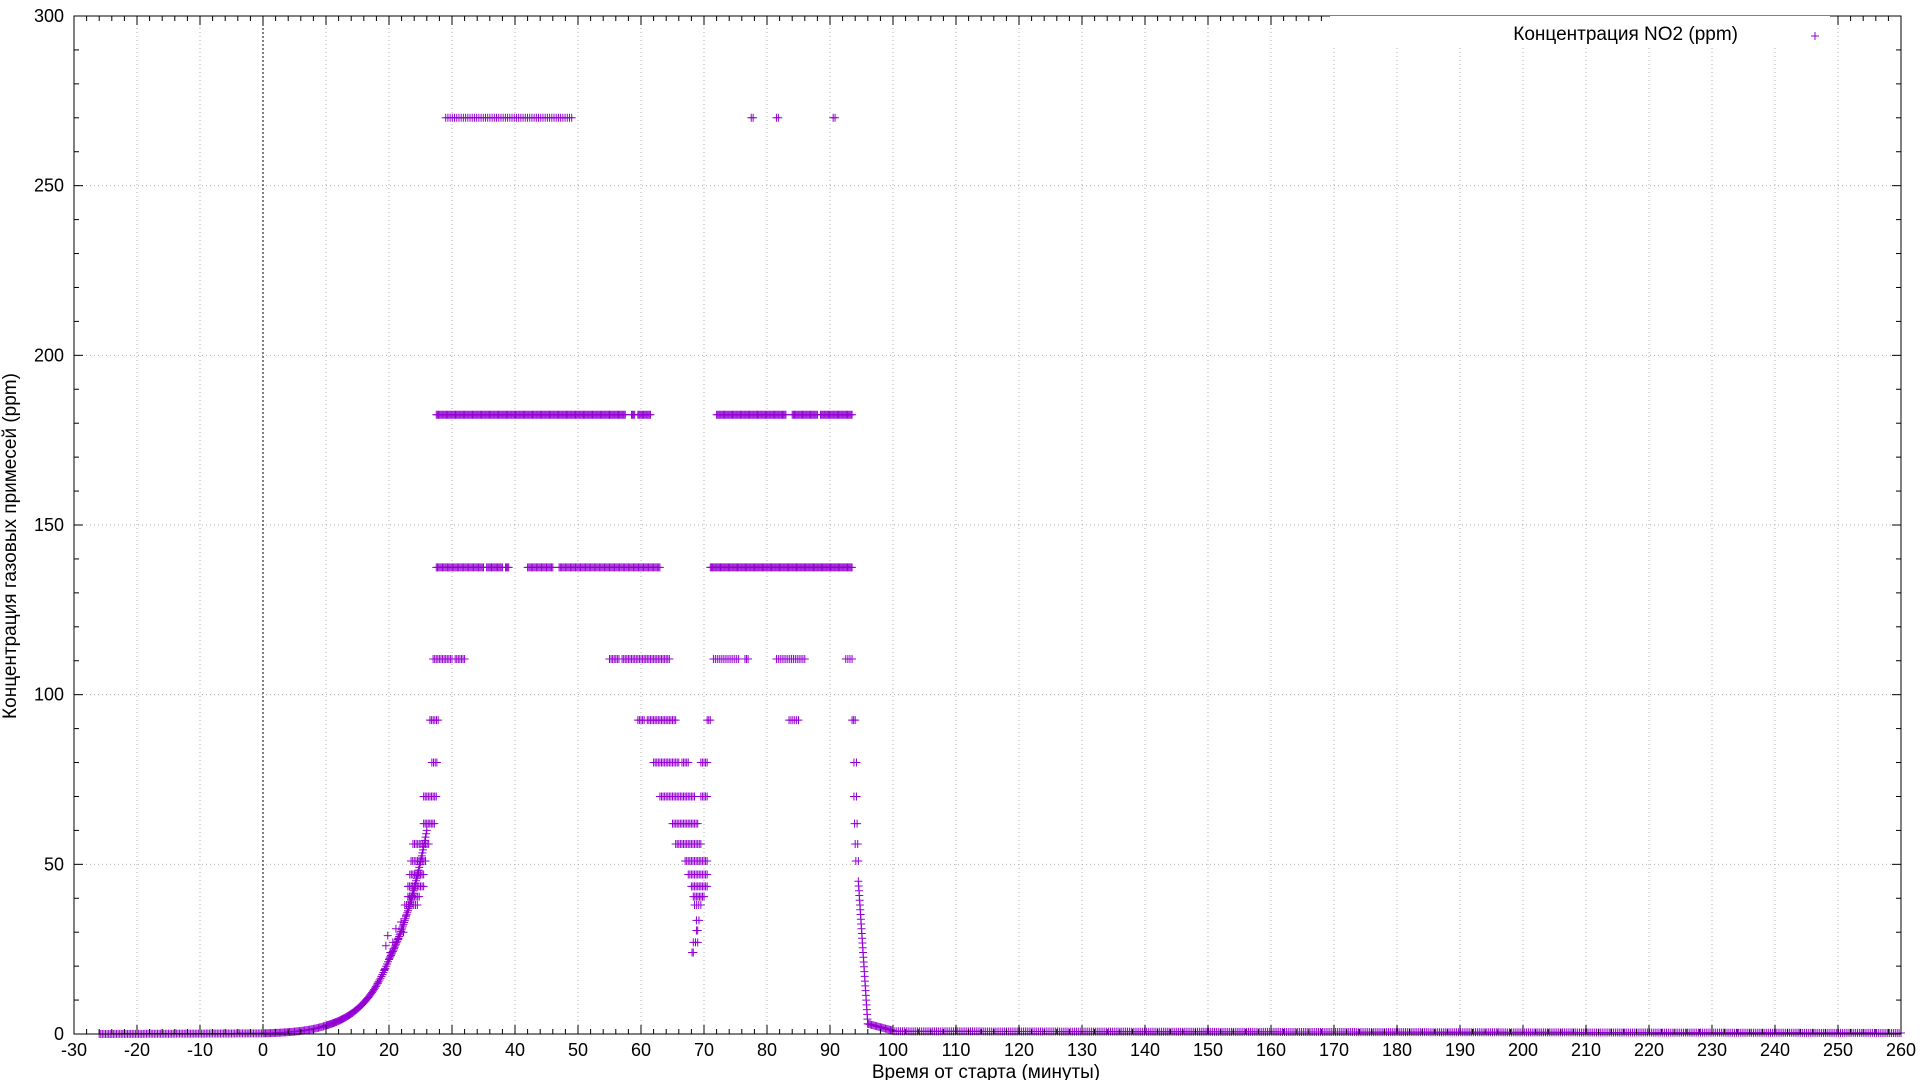 Image resolution: width=1920 pixels, height=1080 pixels. What do you see at coordinates (893, 1050) in the screenshot?
I see `x-tick-label: 100` at bounding box center [893, 1050].